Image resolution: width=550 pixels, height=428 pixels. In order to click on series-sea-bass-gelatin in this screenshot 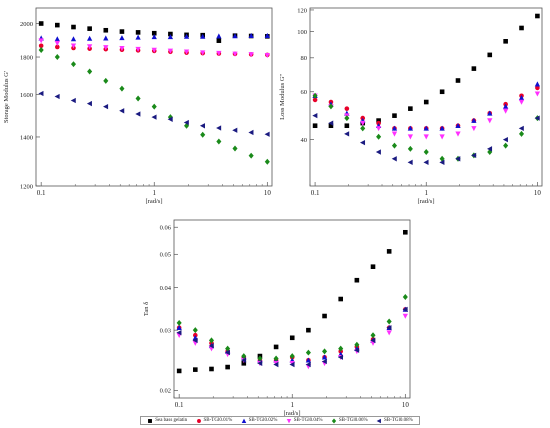, I will do `click(292, 301)`.